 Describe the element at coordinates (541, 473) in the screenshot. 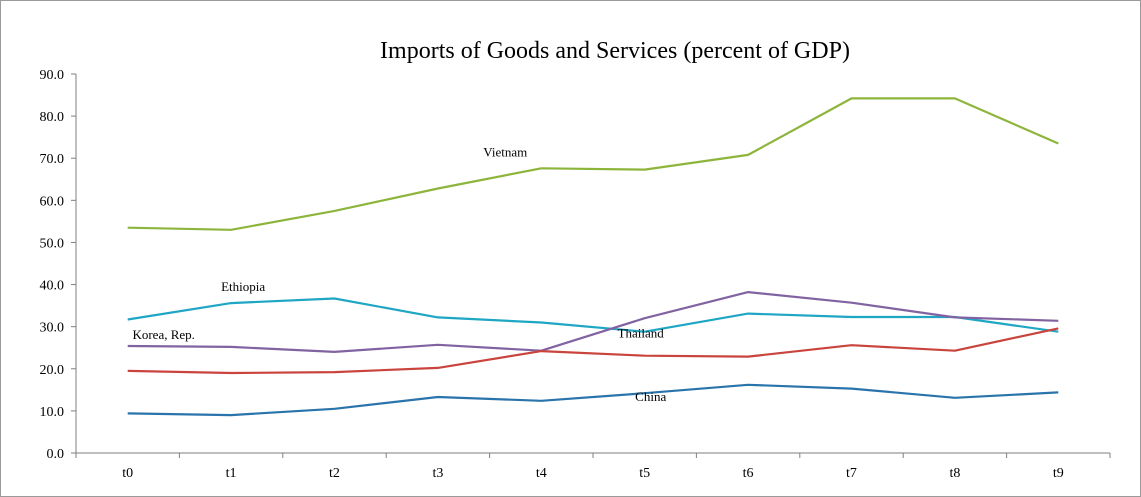

I see `x-tick-label: t4` at that location.